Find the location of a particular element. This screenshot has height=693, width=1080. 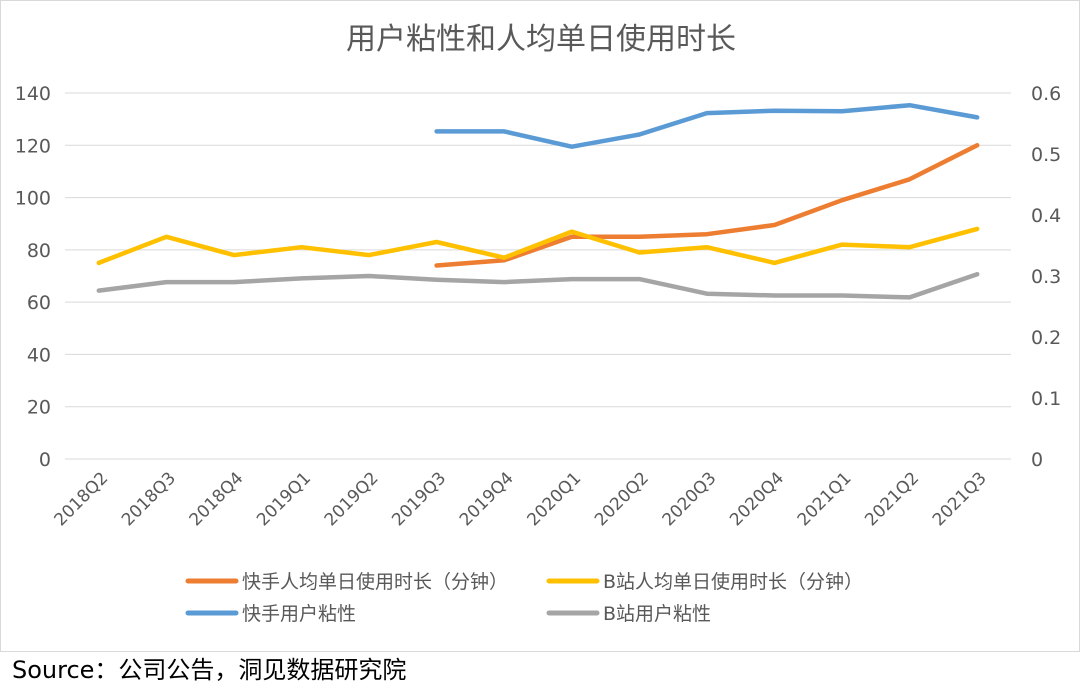

chart-title: 用户粘性和人均单日使用时长 is located at coordinates (541, 39).